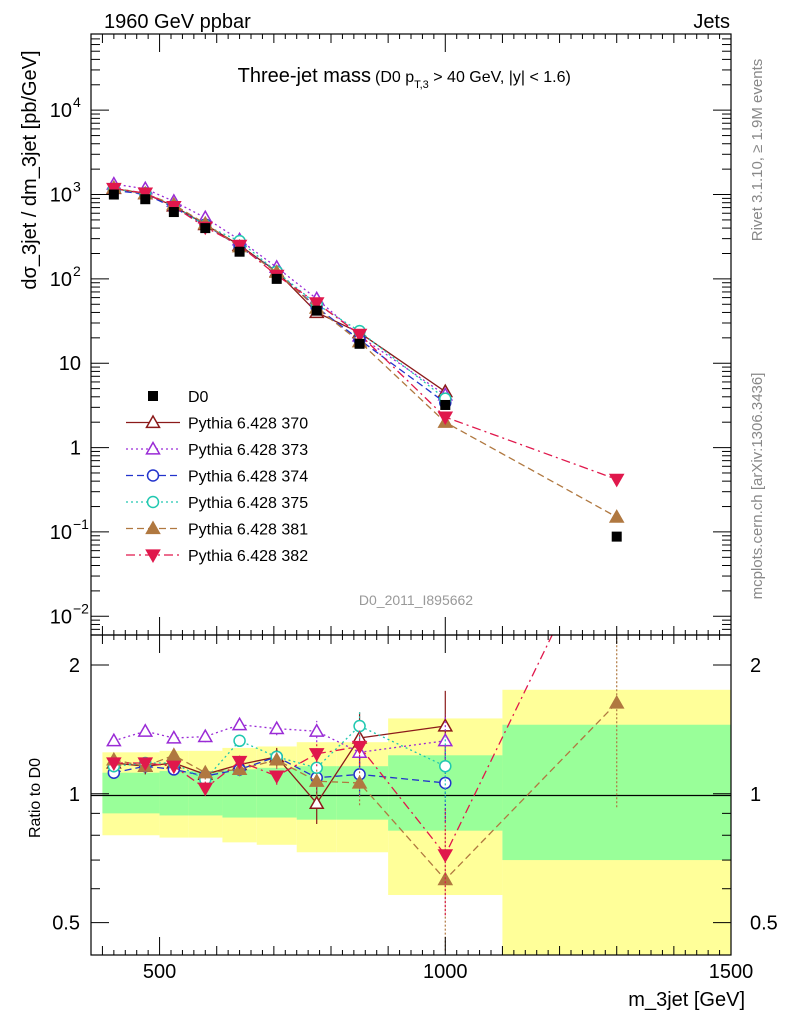 The image size is (786, 1024). What do you see at coordinates (686, 1000) in the screenshot?
I see `x-axis-label: m_3jet [GeV]` at bounding box center [686, 1000].